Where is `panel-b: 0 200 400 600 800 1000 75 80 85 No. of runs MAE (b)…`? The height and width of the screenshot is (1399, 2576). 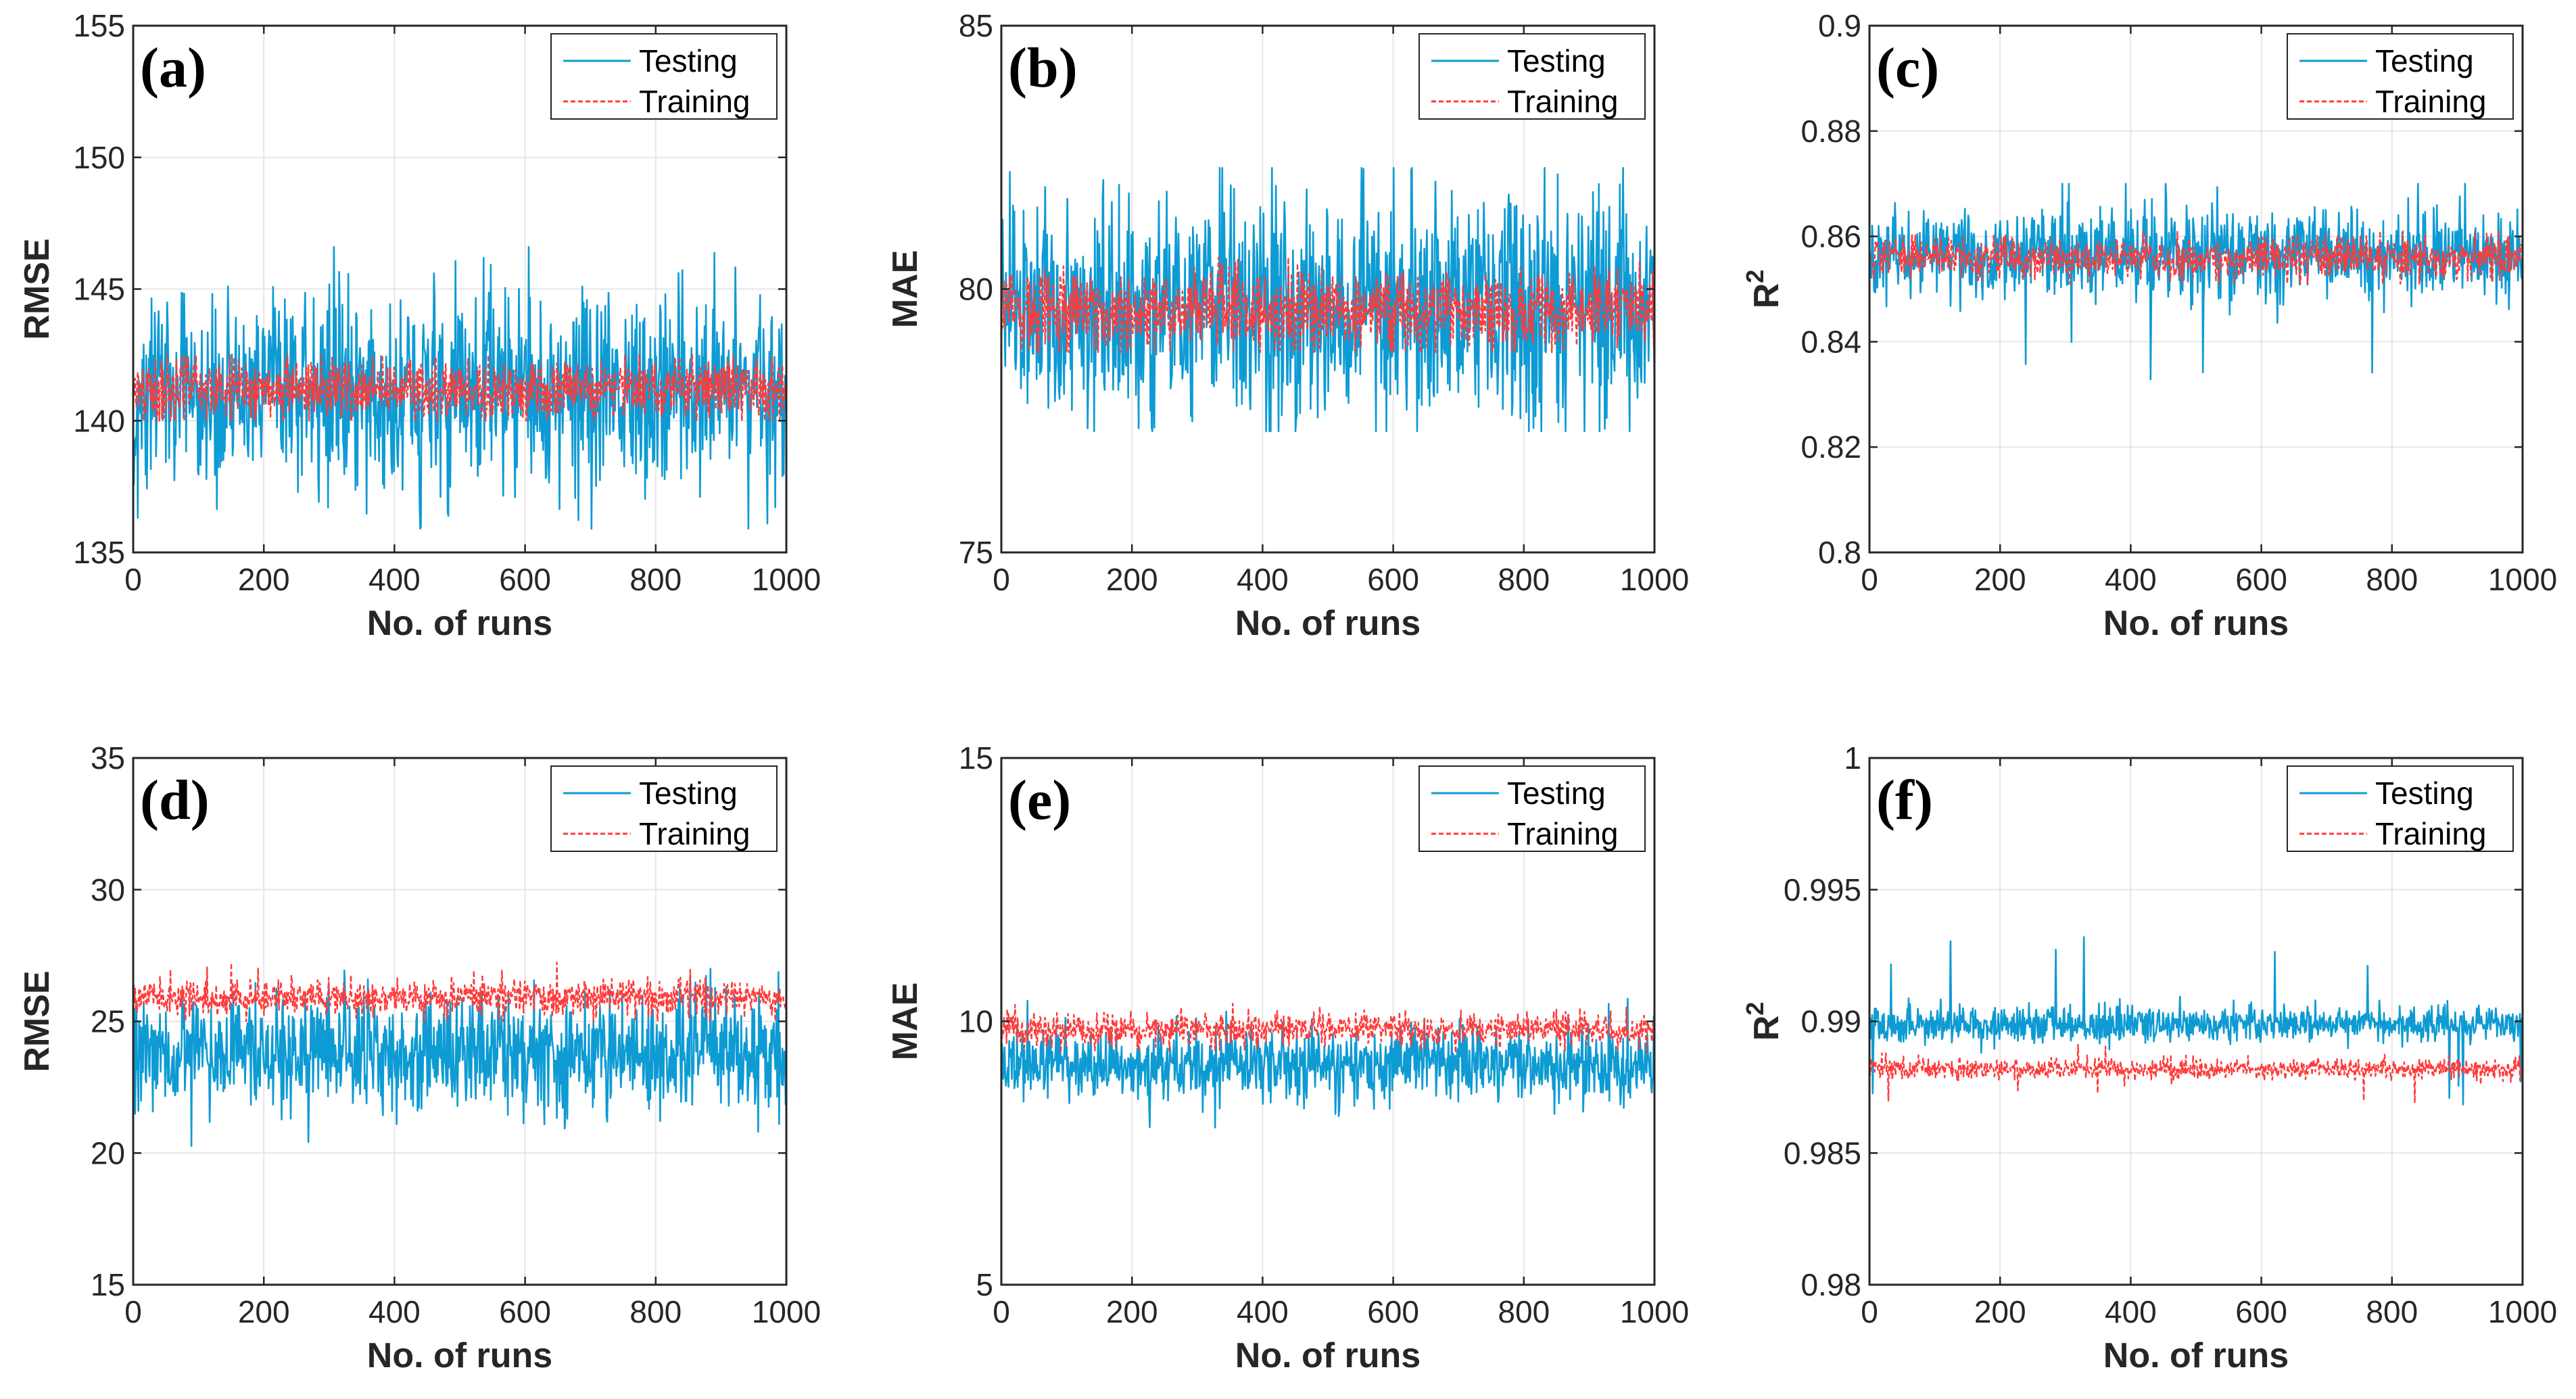 panel-b: 0 200 400 600 800 1000 75 80 85 No. of runs MAE (b)… is located at coordinates (1287, 325).